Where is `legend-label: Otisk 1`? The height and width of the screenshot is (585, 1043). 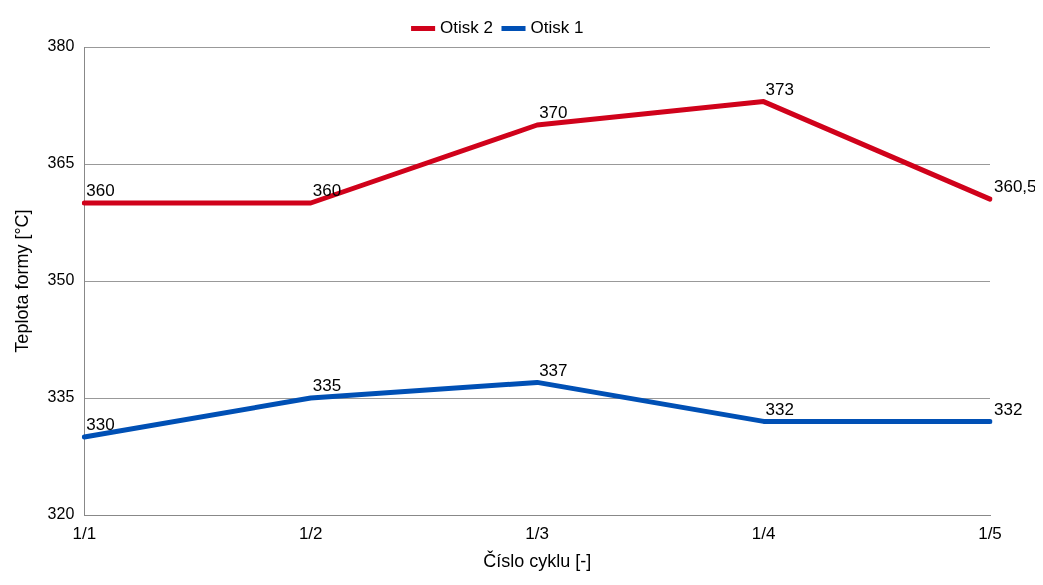 legend-label: Otisk 1 is located at coordinates (557, 28).